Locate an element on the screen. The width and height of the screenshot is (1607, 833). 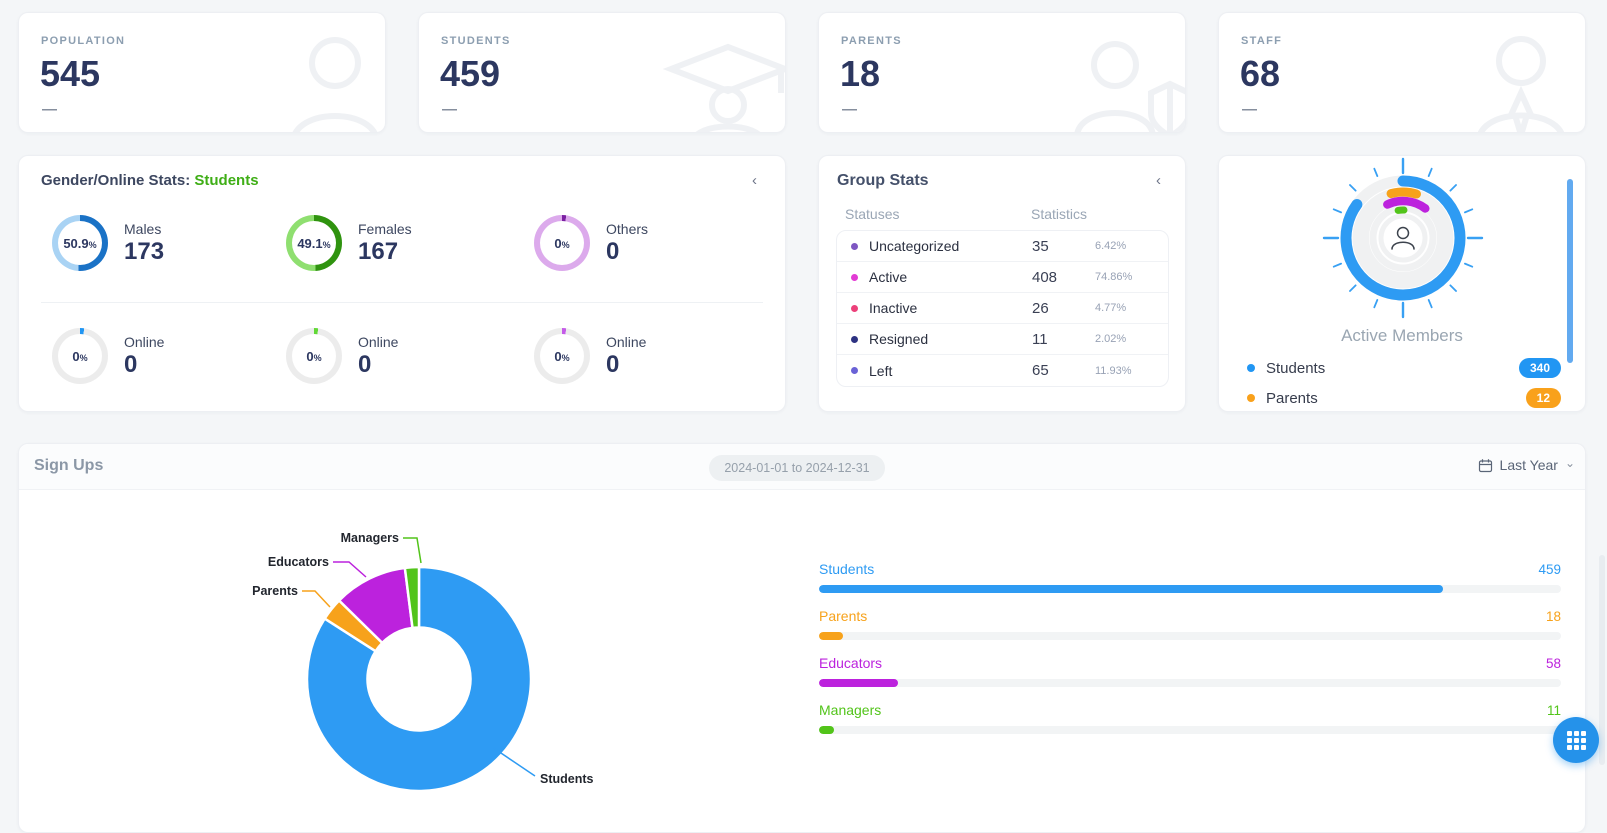
stat-label: POPULATION is located at coordinates (83, 41).